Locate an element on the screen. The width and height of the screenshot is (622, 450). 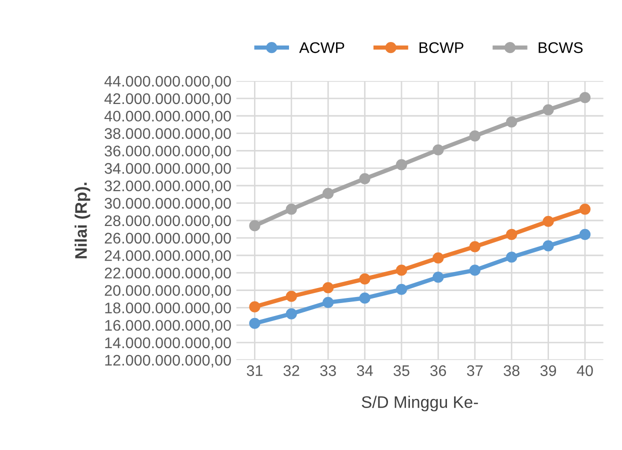
x-tick-label: 39 is located at coordinates (548, 370).